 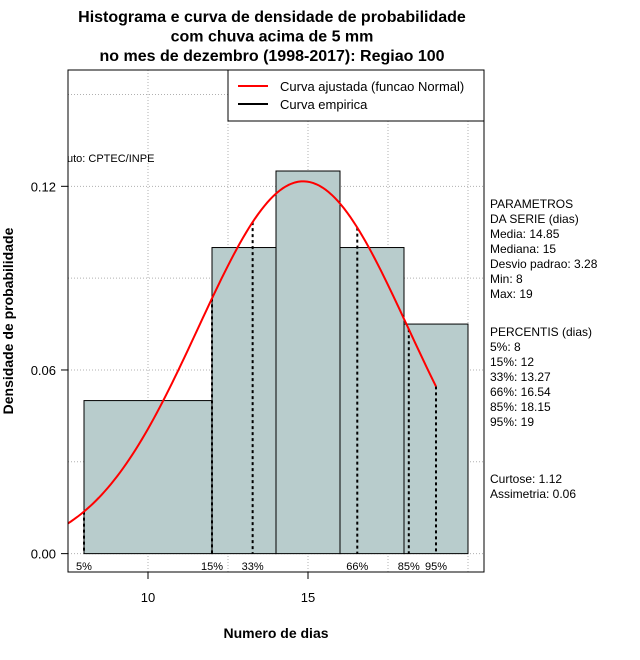 What do you see at coordinates (512, 362) in the screenshot?
I see `percentile-stat-line: 15%: 12` at bounding box center [512, 362].